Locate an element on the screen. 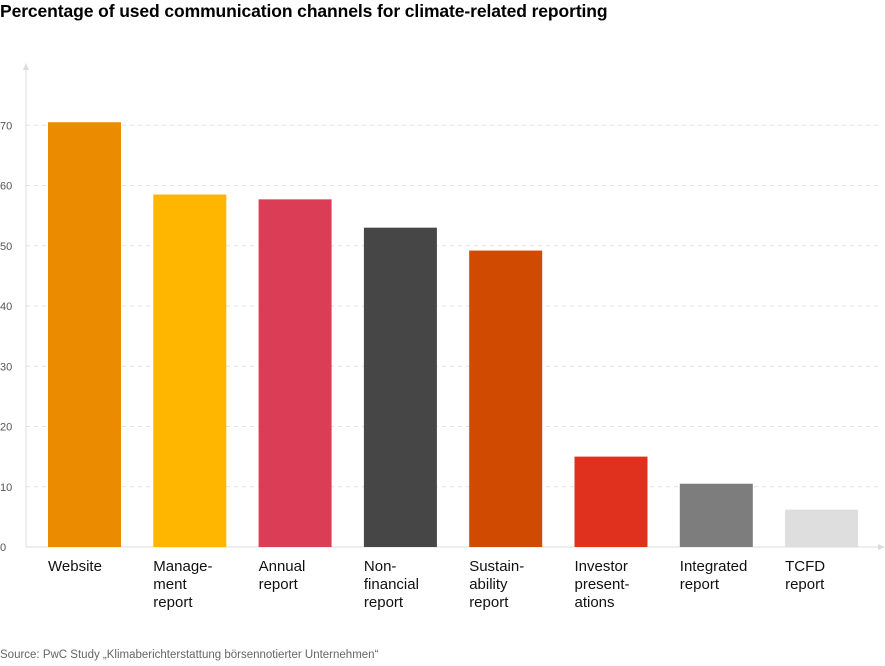  y-tick-label: 20 is located at coordinates (6, 428).